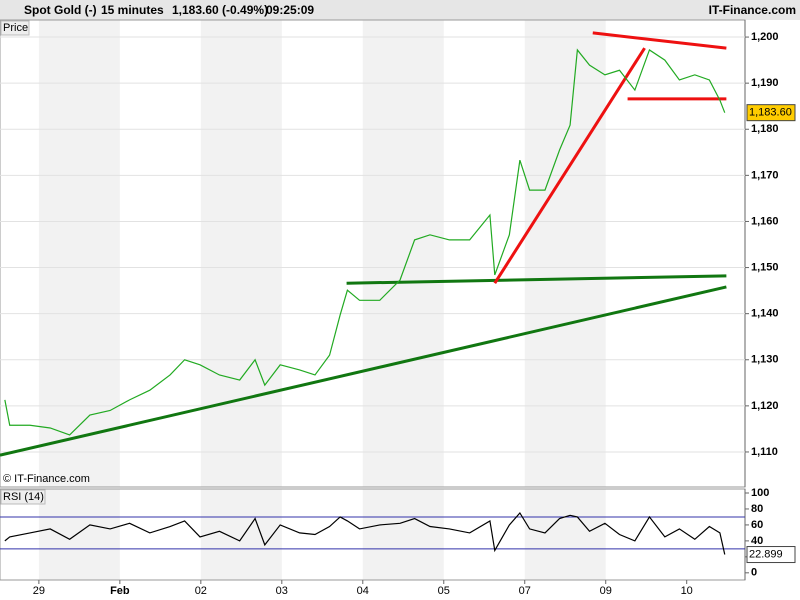  I want to click on y-tick-label: 1,160, so click(765, 221).